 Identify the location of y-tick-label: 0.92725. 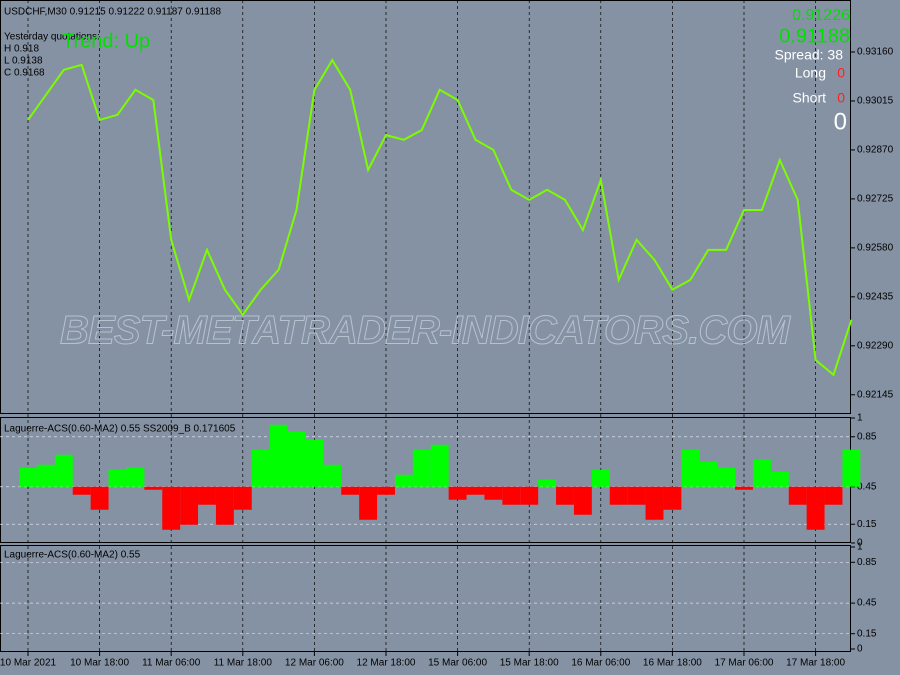
(875, 199).